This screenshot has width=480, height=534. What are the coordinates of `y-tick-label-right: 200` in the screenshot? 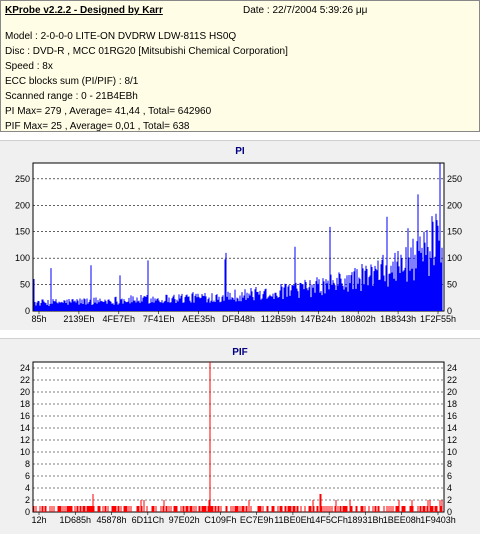 It's located at (454, 205).